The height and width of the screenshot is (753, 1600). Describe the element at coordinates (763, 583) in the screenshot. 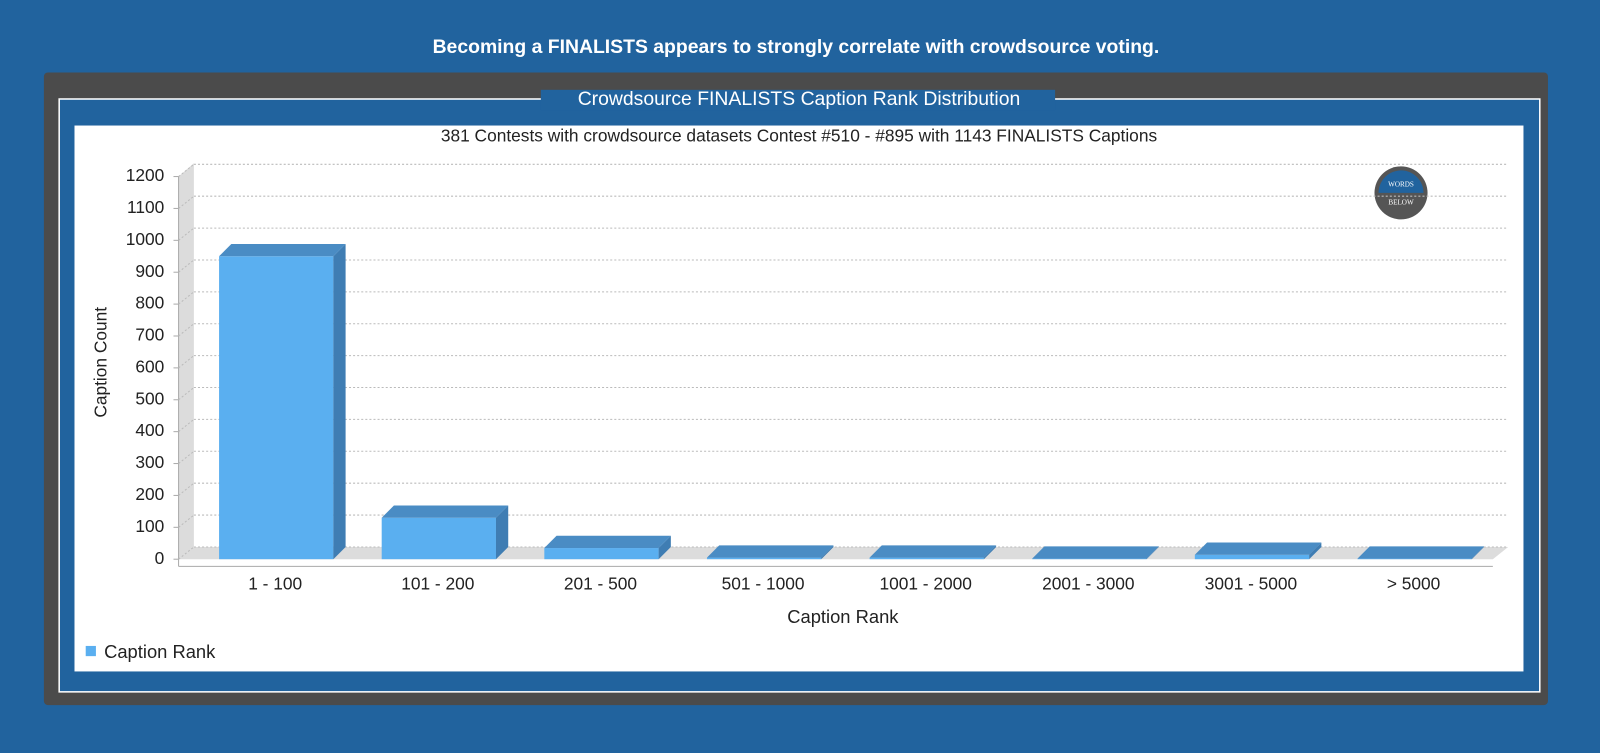

I see `x-tick-label: 501 - 1000` at that location.